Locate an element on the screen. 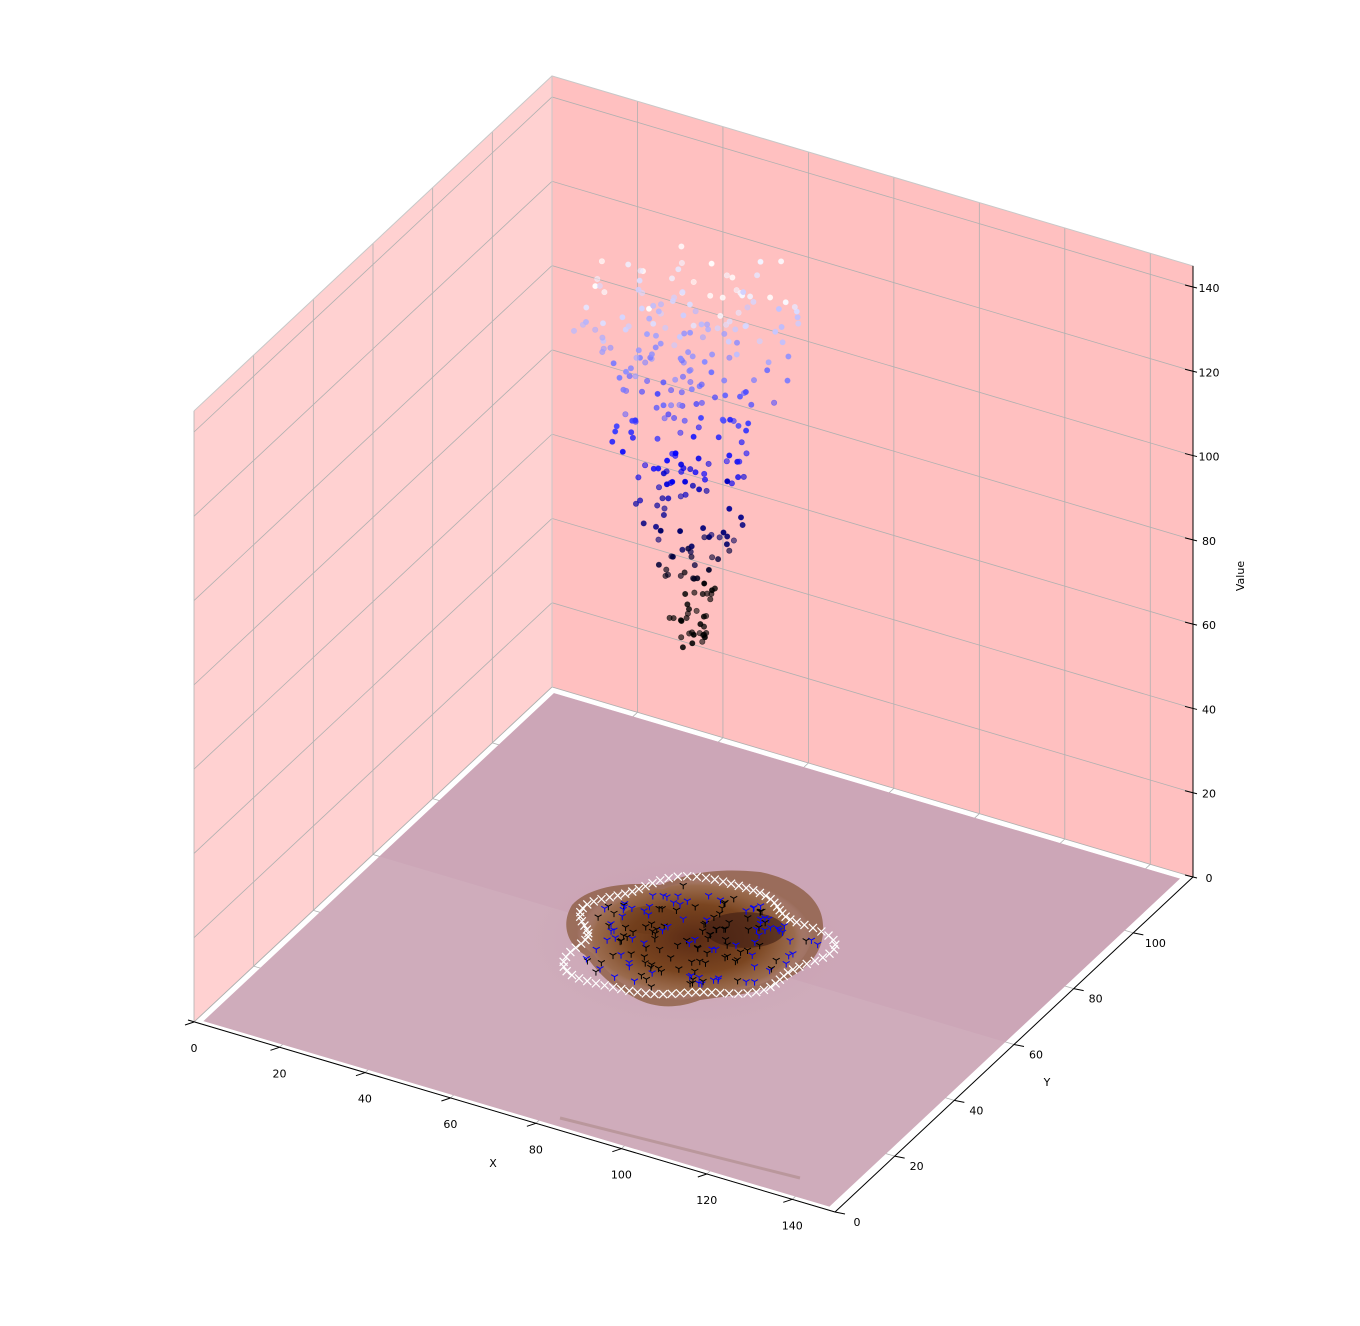 The height and width of the screenshot is (1326, 1360). x-tick is located at coordinates (788, 1200).